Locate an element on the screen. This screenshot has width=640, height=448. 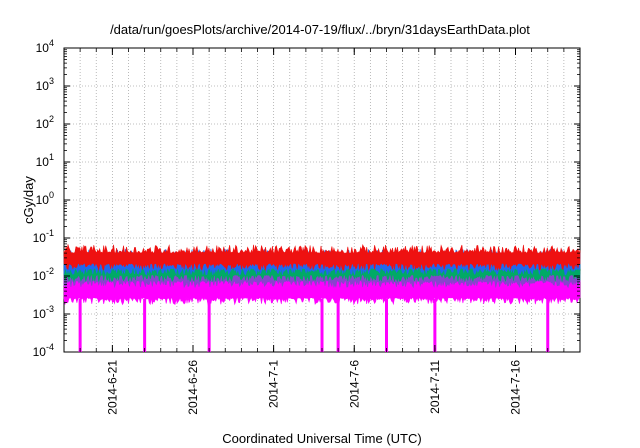
y-tick-label: 10⁻² is located at coordinates (43, 274).